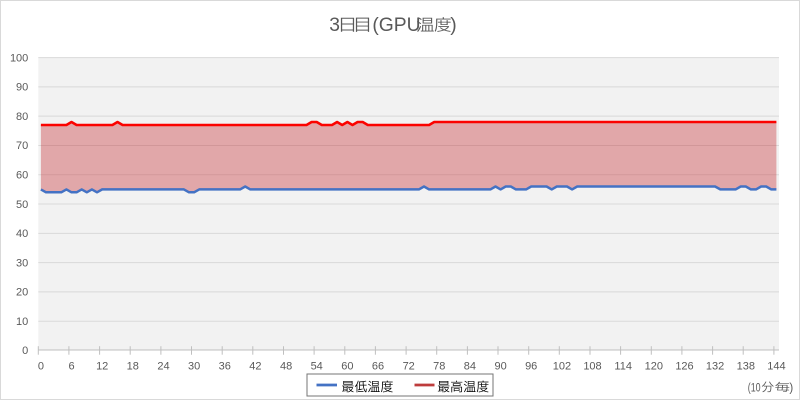 The height and width of the screenshot is (400, 800). I want to click on svg-text: 24, so click(163, 366).